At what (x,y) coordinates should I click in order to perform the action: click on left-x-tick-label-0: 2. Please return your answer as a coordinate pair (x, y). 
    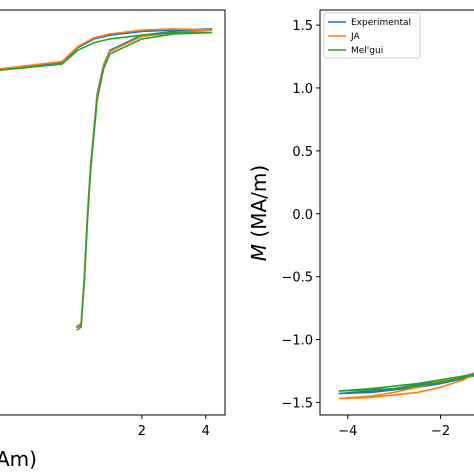
    Looking at the image, I should click on (142, 431).